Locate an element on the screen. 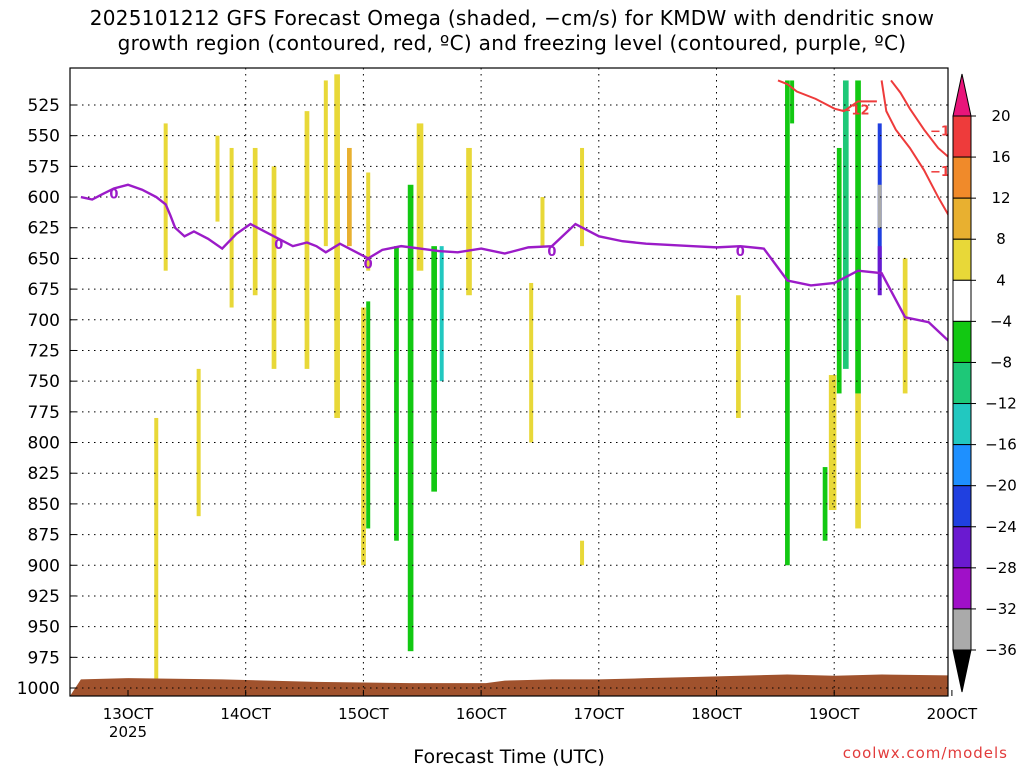  colorbar-top-arrow is located at coordinates (962, 95).